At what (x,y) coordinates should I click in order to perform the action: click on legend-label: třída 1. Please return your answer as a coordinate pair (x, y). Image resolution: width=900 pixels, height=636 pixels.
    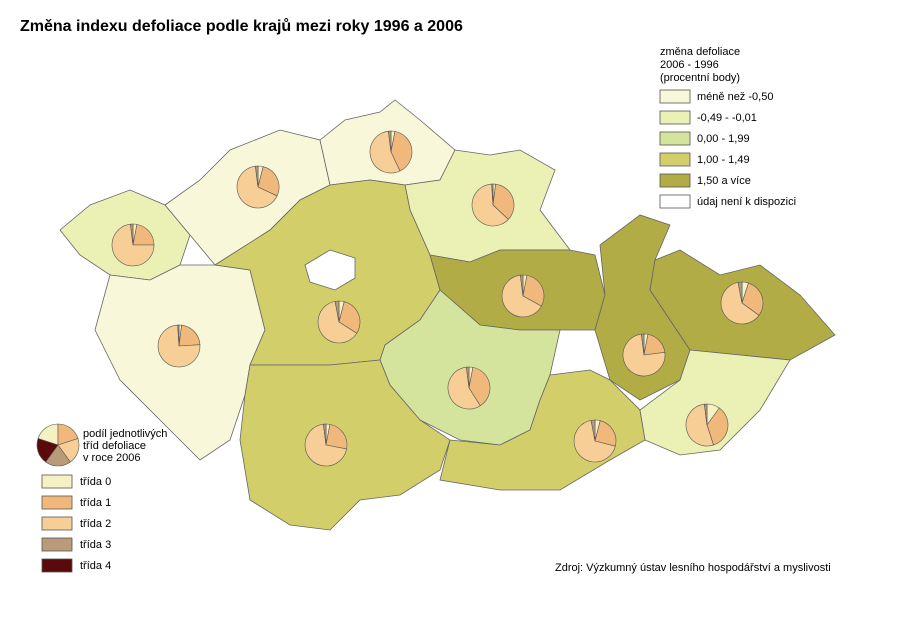
    Looking at the image, I should click on (95, 503).